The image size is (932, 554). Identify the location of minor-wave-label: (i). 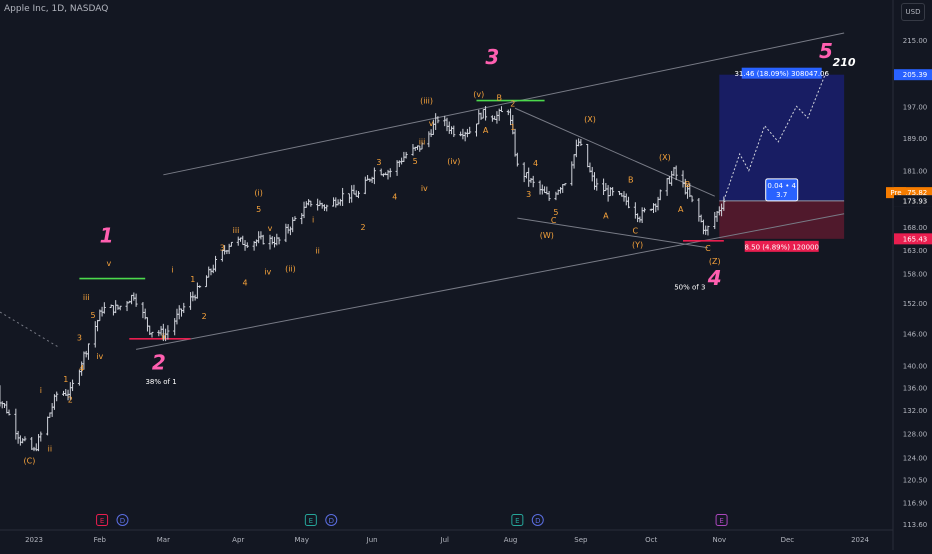
(258, 192).